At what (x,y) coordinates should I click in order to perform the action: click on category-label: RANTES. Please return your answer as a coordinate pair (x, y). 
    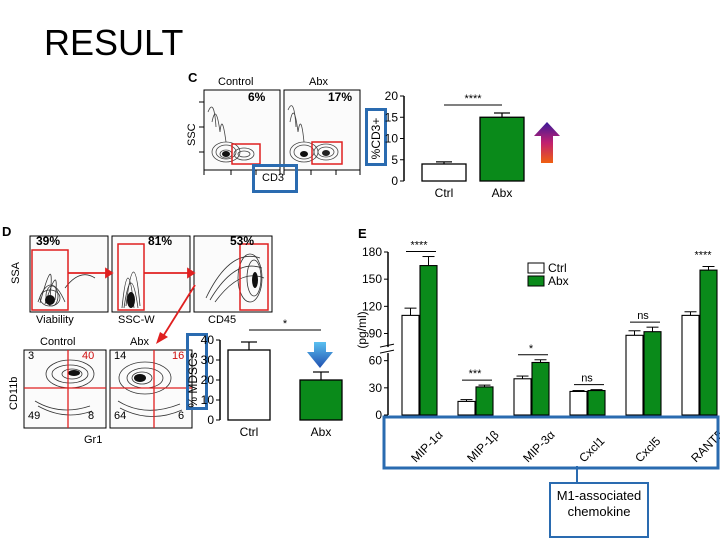
    Looking at the image, I should click on (704, 443).